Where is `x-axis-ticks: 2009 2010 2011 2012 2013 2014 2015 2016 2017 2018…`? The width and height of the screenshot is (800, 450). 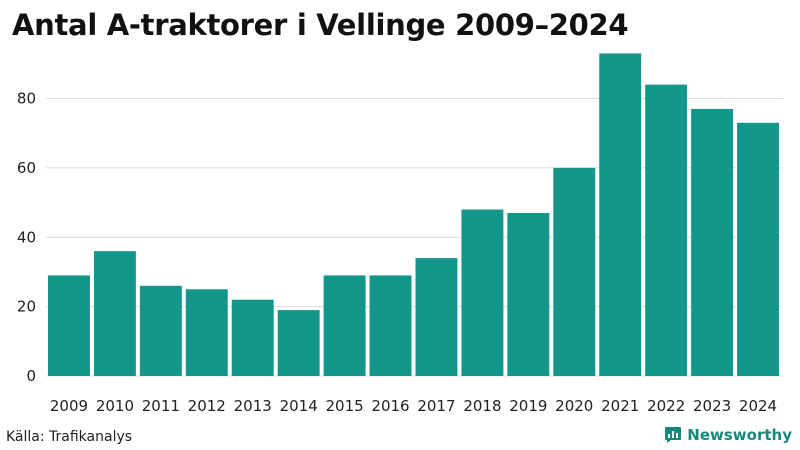
x-axis-ticks: 2009 2010 2011 2012 2013 2014 2015 2016 2017 2018… is located at coordinates (413, 406).